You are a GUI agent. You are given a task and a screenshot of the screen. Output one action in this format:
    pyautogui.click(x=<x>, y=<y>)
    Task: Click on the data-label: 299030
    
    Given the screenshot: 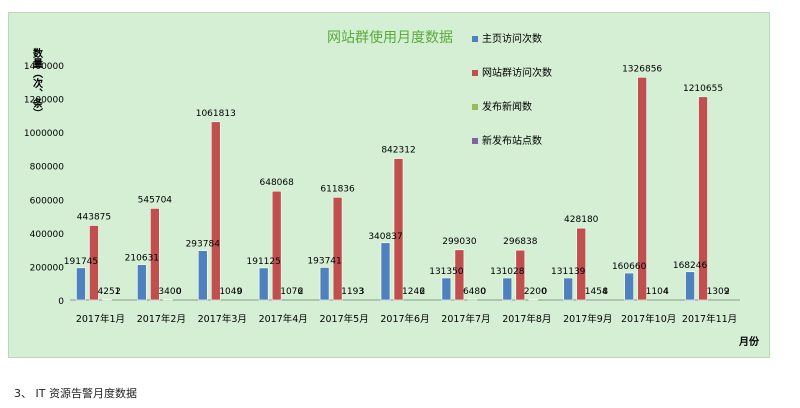 What is the action you would take?
    pyautogui.click(x=459, y=242)
    